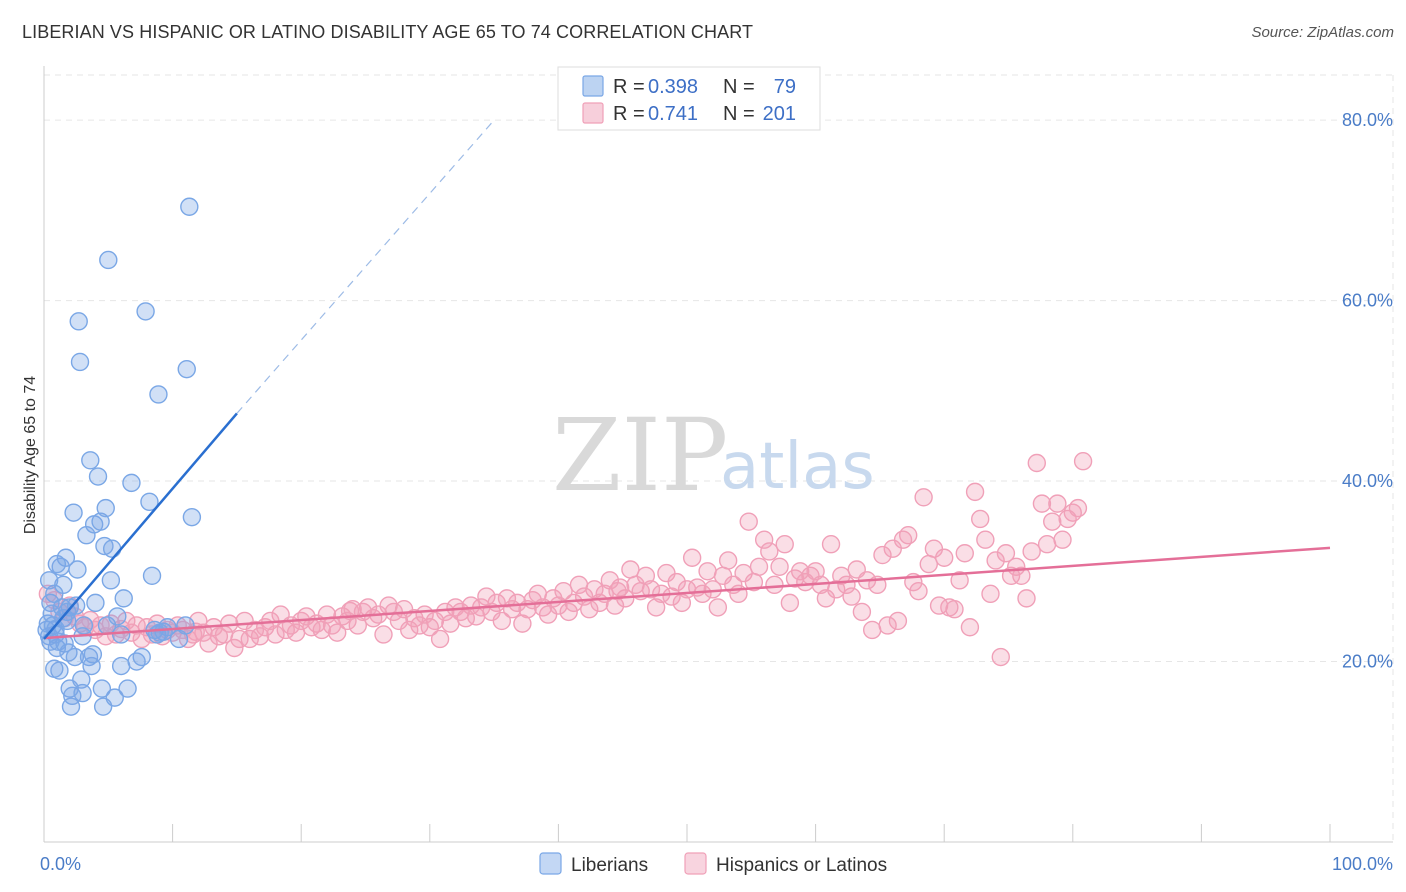 Image resolution: width=1406 pixels, height=892 pixels. What do you see at coordinates (673, 114) in the screenshot?
I see `legend-r-value: 0.741` at bounding box center [673, 114].